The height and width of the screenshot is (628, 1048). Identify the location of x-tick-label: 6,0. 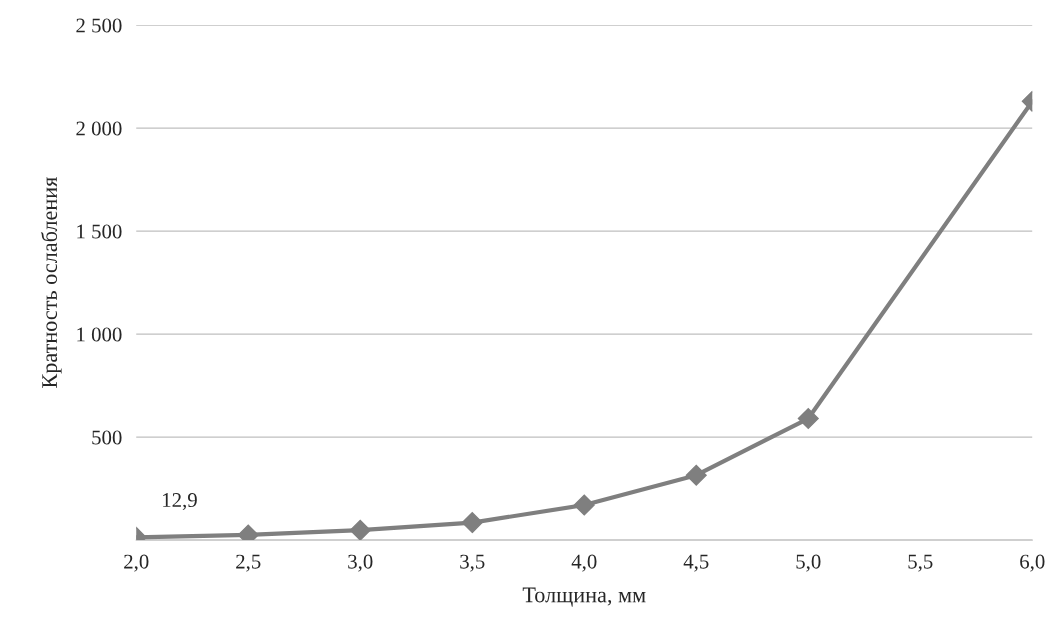
(1032, 563).